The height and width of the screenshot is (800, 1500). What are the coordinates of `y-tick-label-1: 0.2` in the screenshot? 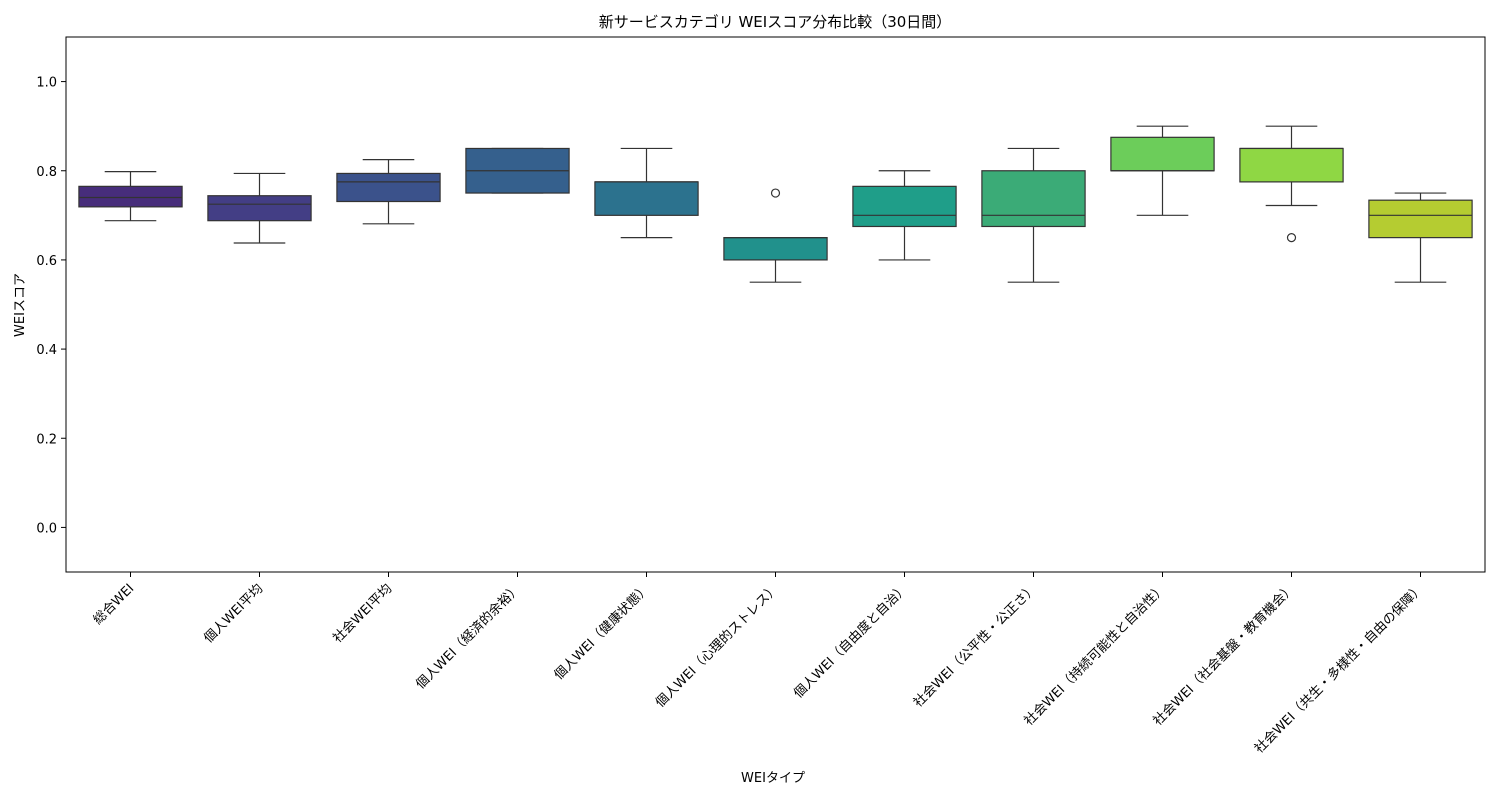 It's located at (46, 439).